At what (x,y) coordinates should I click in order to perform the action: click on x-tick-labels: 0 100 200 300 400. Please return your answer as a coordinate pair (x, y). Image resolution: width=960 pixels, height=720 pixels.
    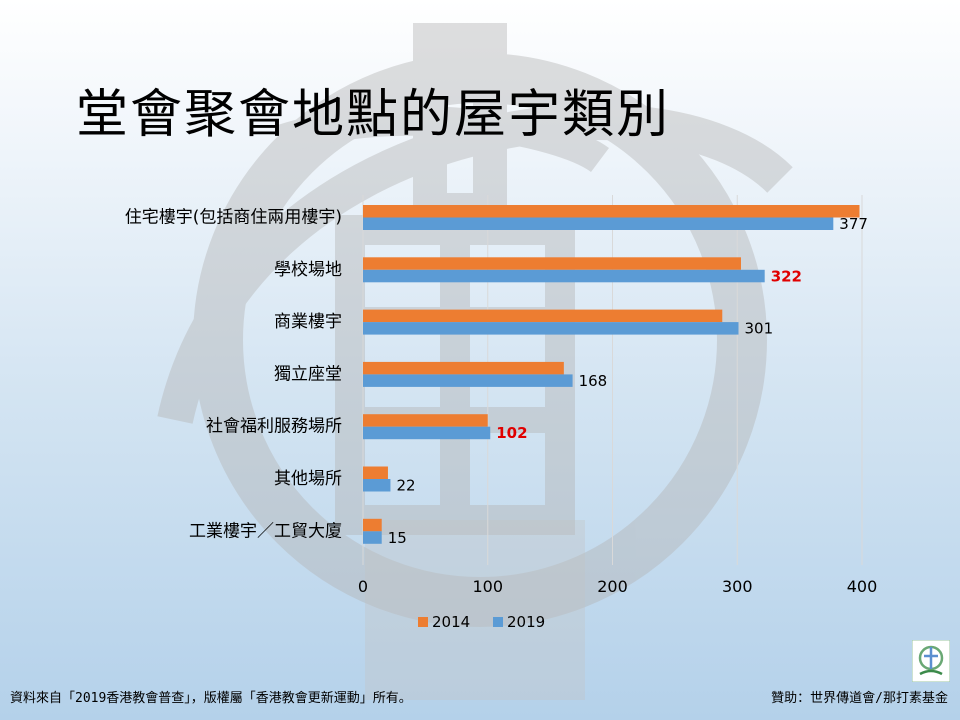
    Looking at the image, I should click on (617, 586).